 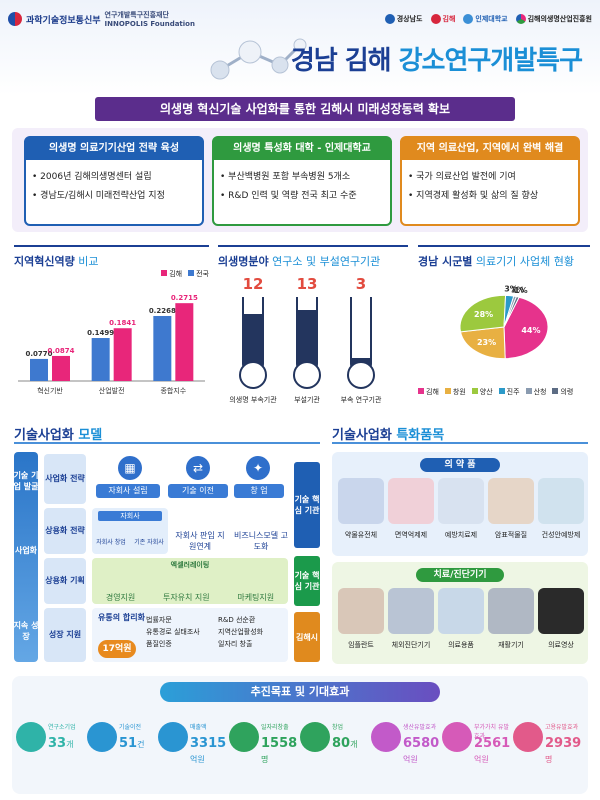 What do you see at coordinates (324, 261) in the screenshot?
I see `chart-institutes-title-b: 연구소 및 부설연구기관` at bounding box center [324, 261].